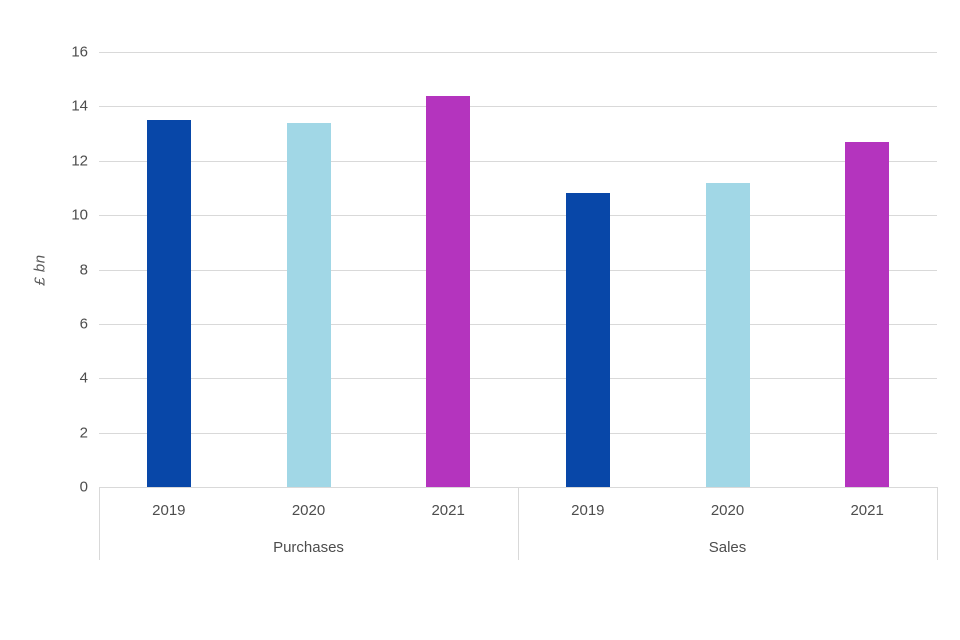 The height and width of the screenshot is (640, 960). I want to click on y-tick-label-2: 2, so click(83, 433).